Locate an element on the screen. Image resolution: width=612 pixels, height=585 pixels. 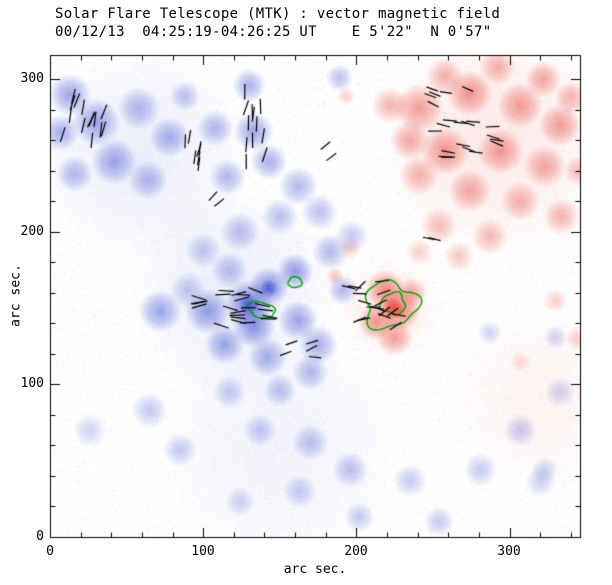
x-tick-label-2: 200 is located at coordinates (356, 551).